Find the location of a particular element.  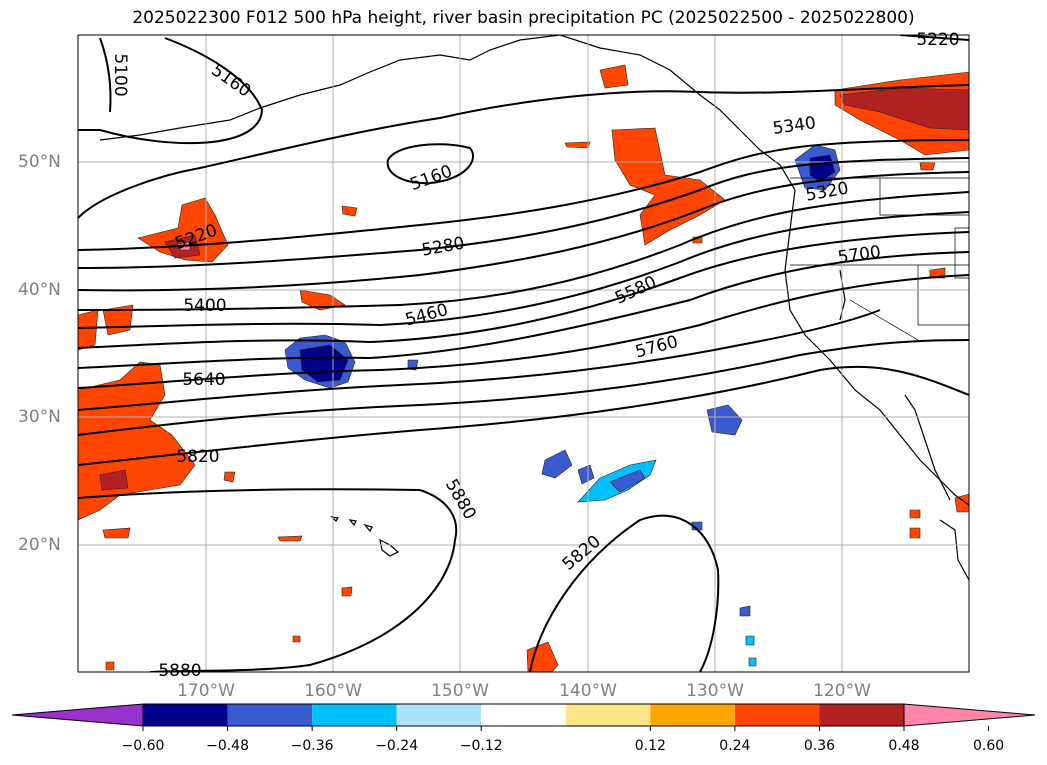

colorbar-segments is located at coordinates (523, 715).